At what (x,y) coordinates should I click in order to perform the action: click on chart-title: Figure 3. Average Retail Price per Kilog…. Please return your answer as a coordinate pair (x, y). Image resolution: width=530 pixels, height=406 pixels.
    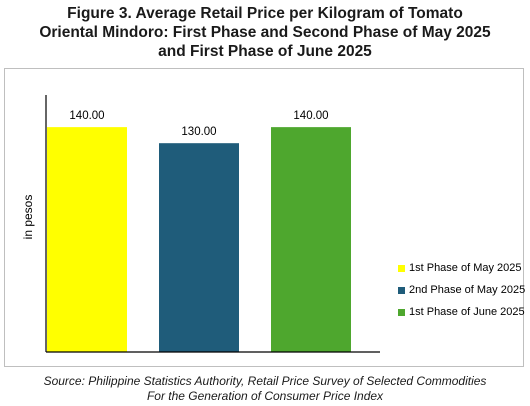
    Looking at the image, I should click on (265, 32).